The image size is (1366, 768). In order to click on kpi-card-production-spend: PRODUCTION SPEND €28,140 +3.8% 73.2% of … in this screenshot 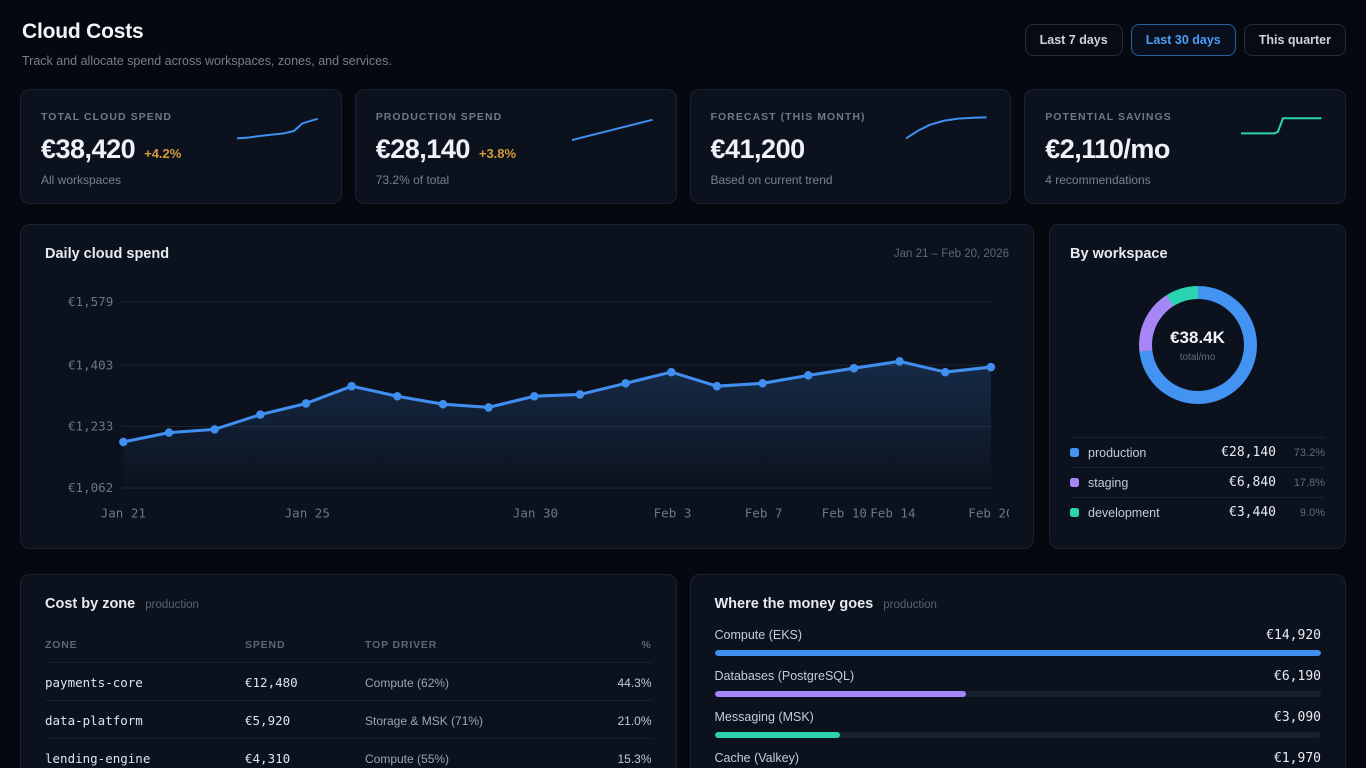, I will do `click(515, 146)`.